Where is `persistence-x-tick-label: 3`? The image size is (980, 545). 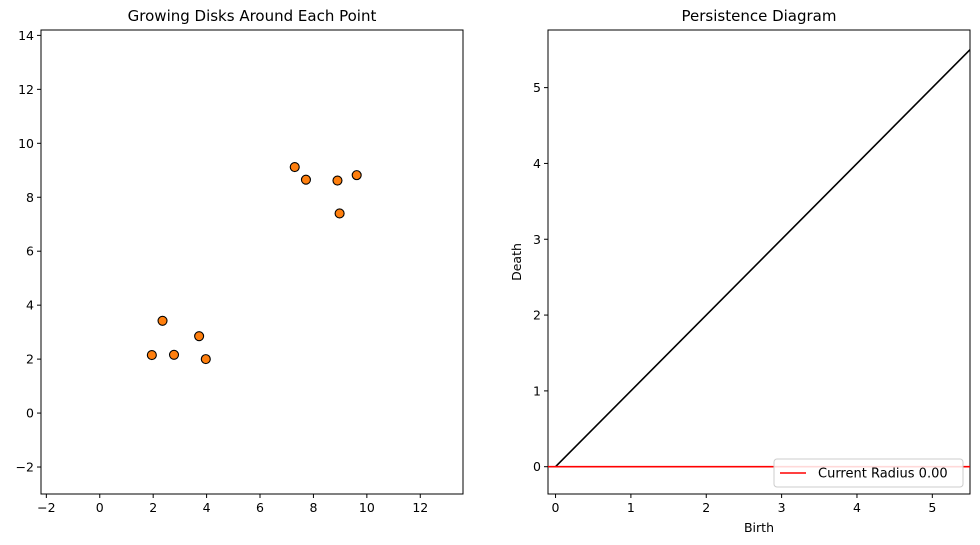 persistence-x-tick-label: 3 is located at coordinates (782, 507).